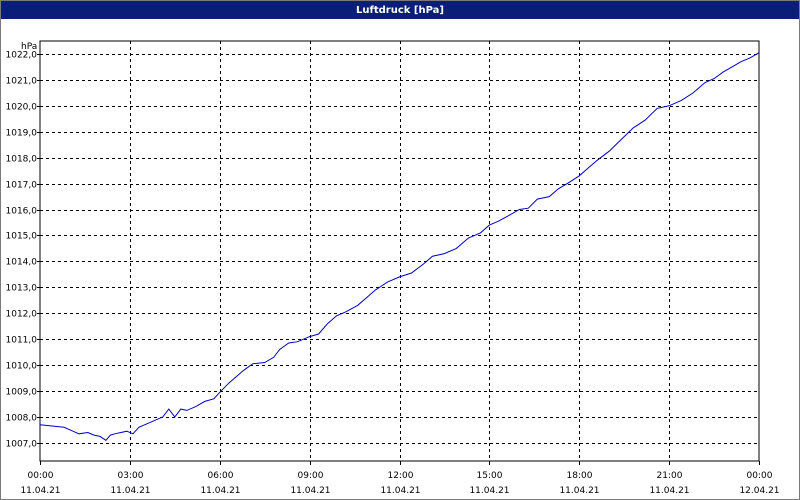 This screenshot has height=500, width=800. Describe the element at coordinates (22, 56) in the screenshot. I see `y-tick-label: 1022,0` at that location.